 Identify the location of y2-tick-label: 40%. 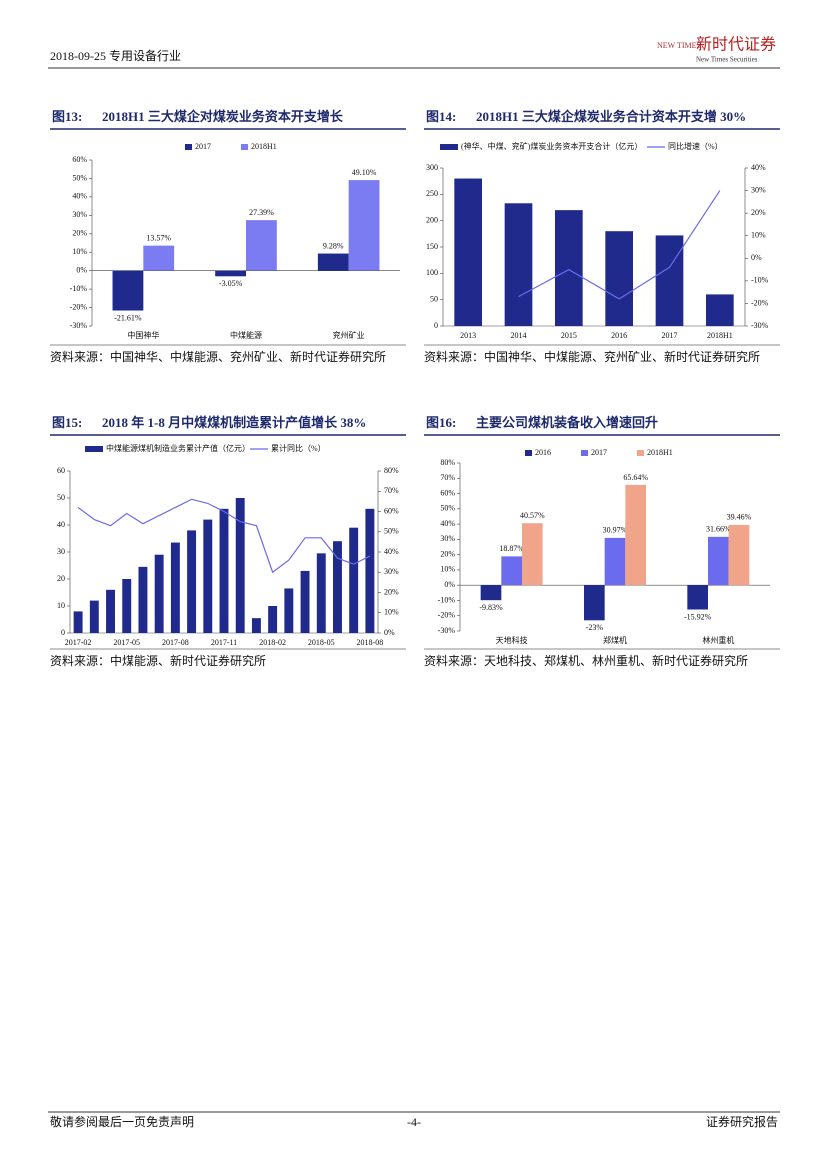
(758, 167).